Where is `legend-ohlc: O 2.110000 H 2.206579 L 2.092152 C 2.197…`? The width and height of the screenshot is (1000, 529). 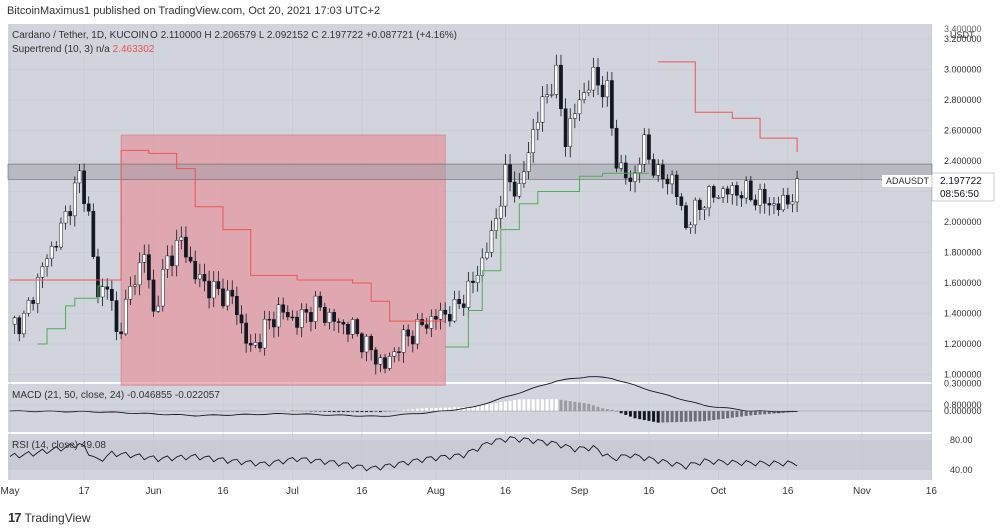
legend-ohlc: O 2.110000 H 2.206579 L 2.092152 C 2.197… is located at coordinates (303, 35).